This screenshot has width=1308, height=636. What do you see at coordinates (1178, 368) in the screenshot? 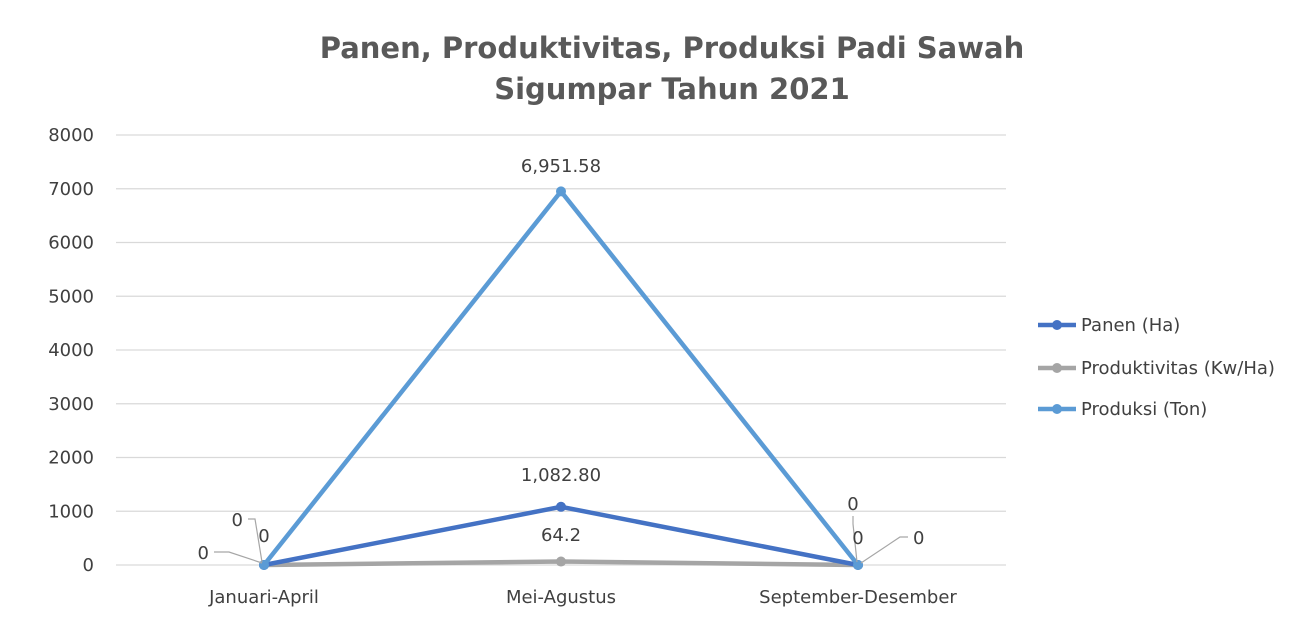
I see `legend-label: Produktivitas (Kw/Ha)` at bounding box center [1178, 368].